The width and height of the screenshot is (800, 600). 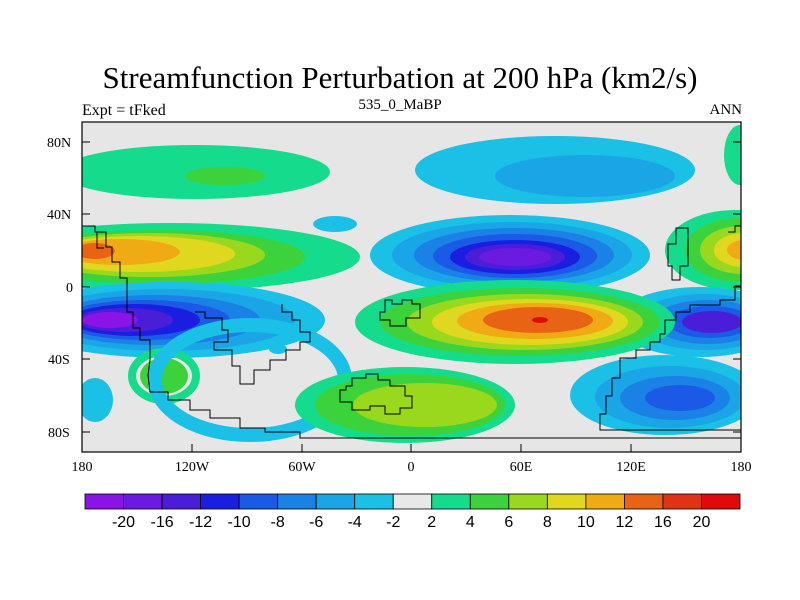 I want to click on colorbar-label: -6, so click(x=316, y=522).